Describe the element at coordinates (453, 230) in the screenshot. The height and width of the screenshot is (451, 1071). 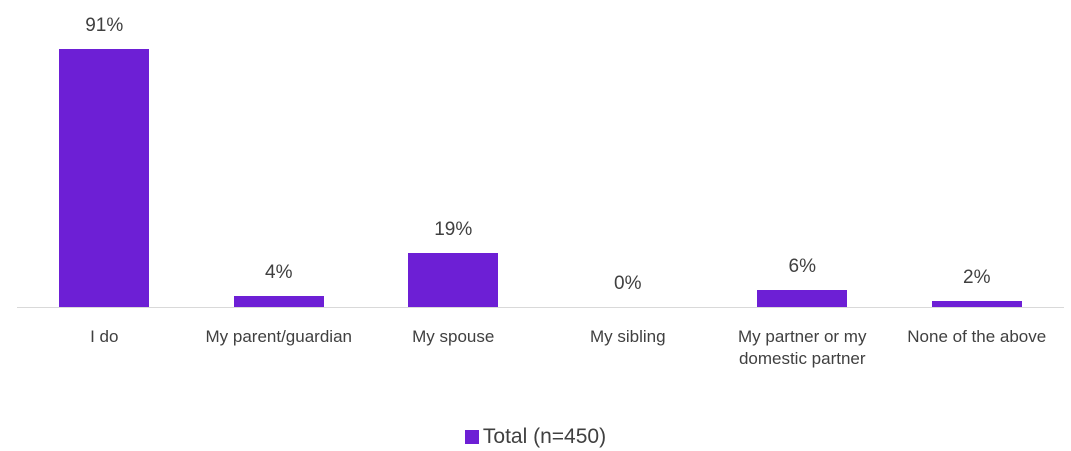
I see `value-label: 19%` at that location.